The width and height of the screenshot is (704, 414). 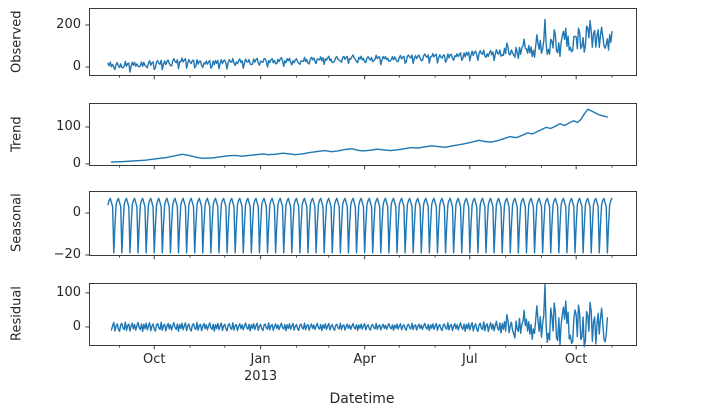 I want to click on xtick-jan-2013: Jan, so click(x=260, y=359).